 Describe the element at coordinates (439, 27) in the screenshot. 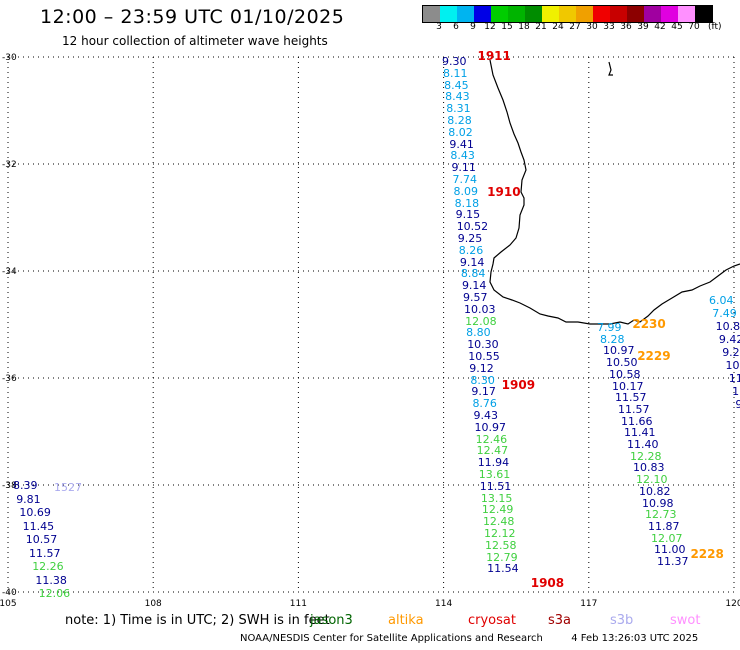

I see `colorbar-label: 3` at that location.